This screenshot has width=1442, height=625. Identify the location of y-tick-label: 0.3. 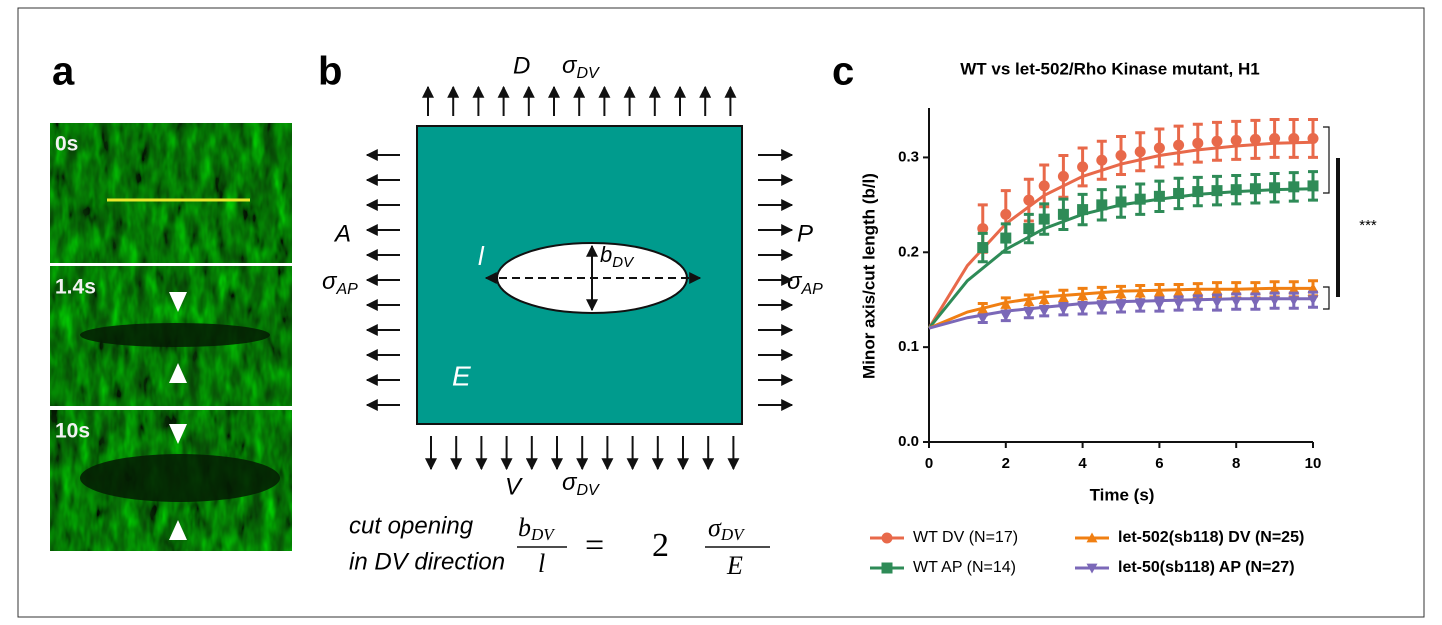
(908, 156).